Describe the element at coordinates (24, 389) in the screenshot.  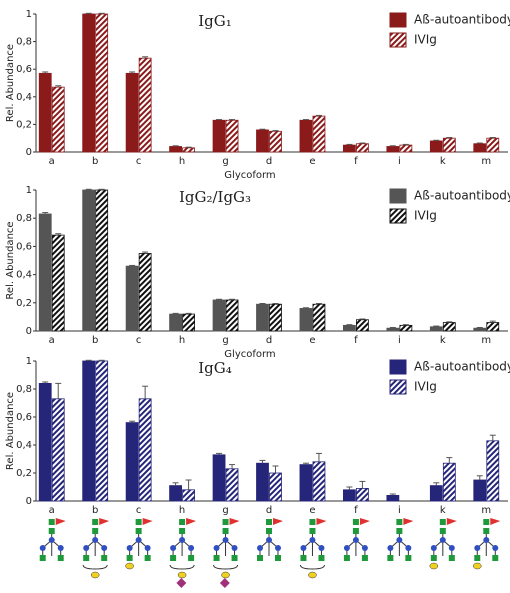
I see `y-tick-label: 0,8` at that location.